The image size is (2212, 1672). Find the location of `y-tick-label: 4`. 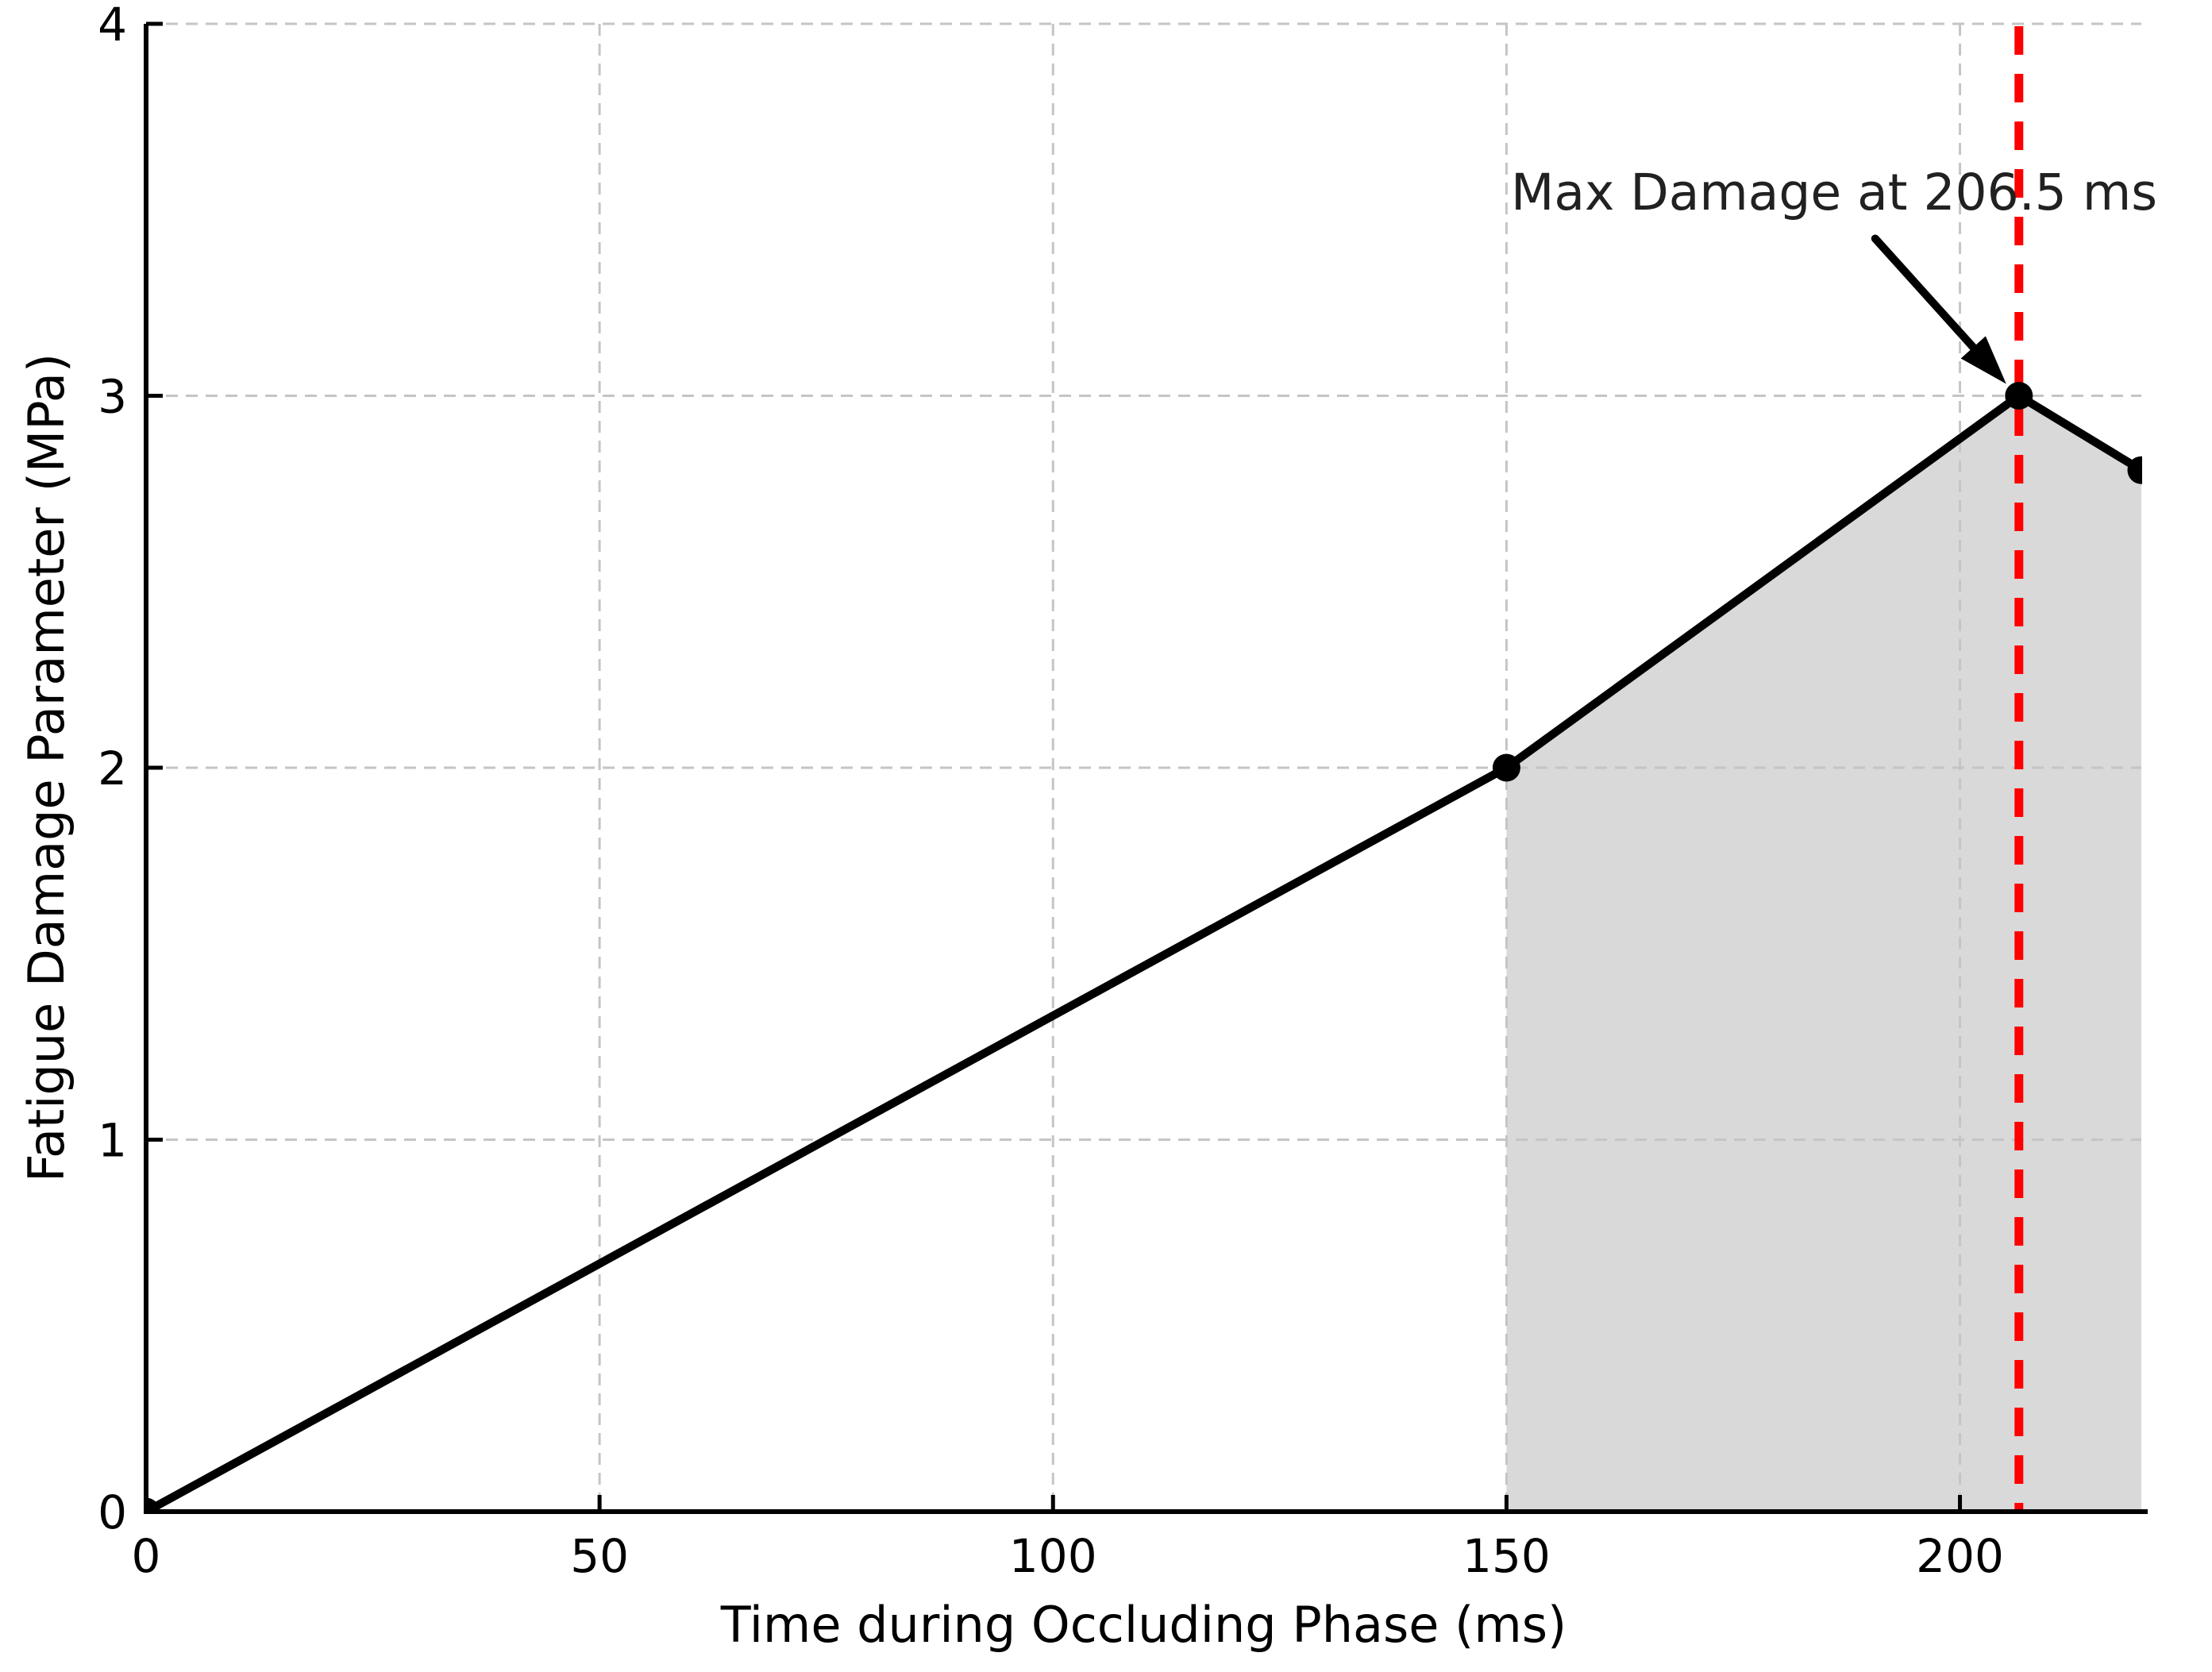

y-tick-label: 4 is located at coordinates (113, 26).